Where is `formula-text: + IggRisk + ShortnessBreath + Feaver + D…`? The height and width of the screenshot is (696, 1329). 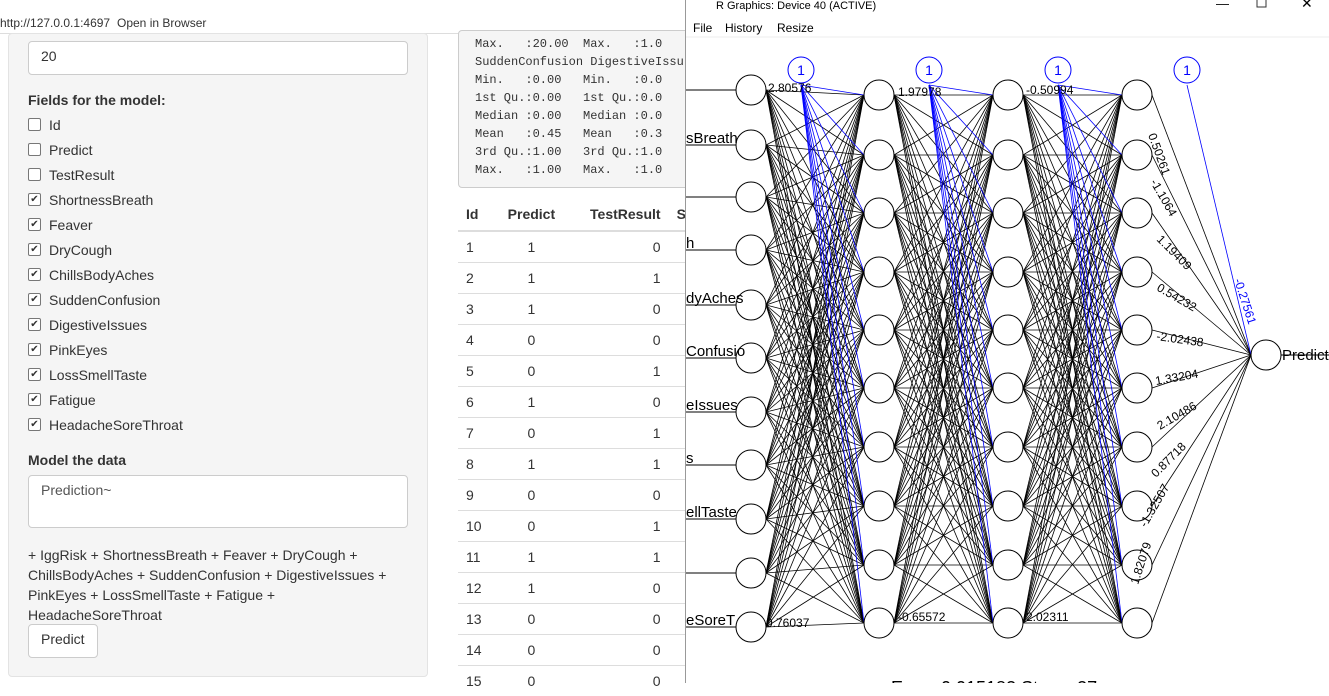
formula-text: + IggRisk + ShortnessBreath + Feaver + D… is located at coordinates (213, 585).